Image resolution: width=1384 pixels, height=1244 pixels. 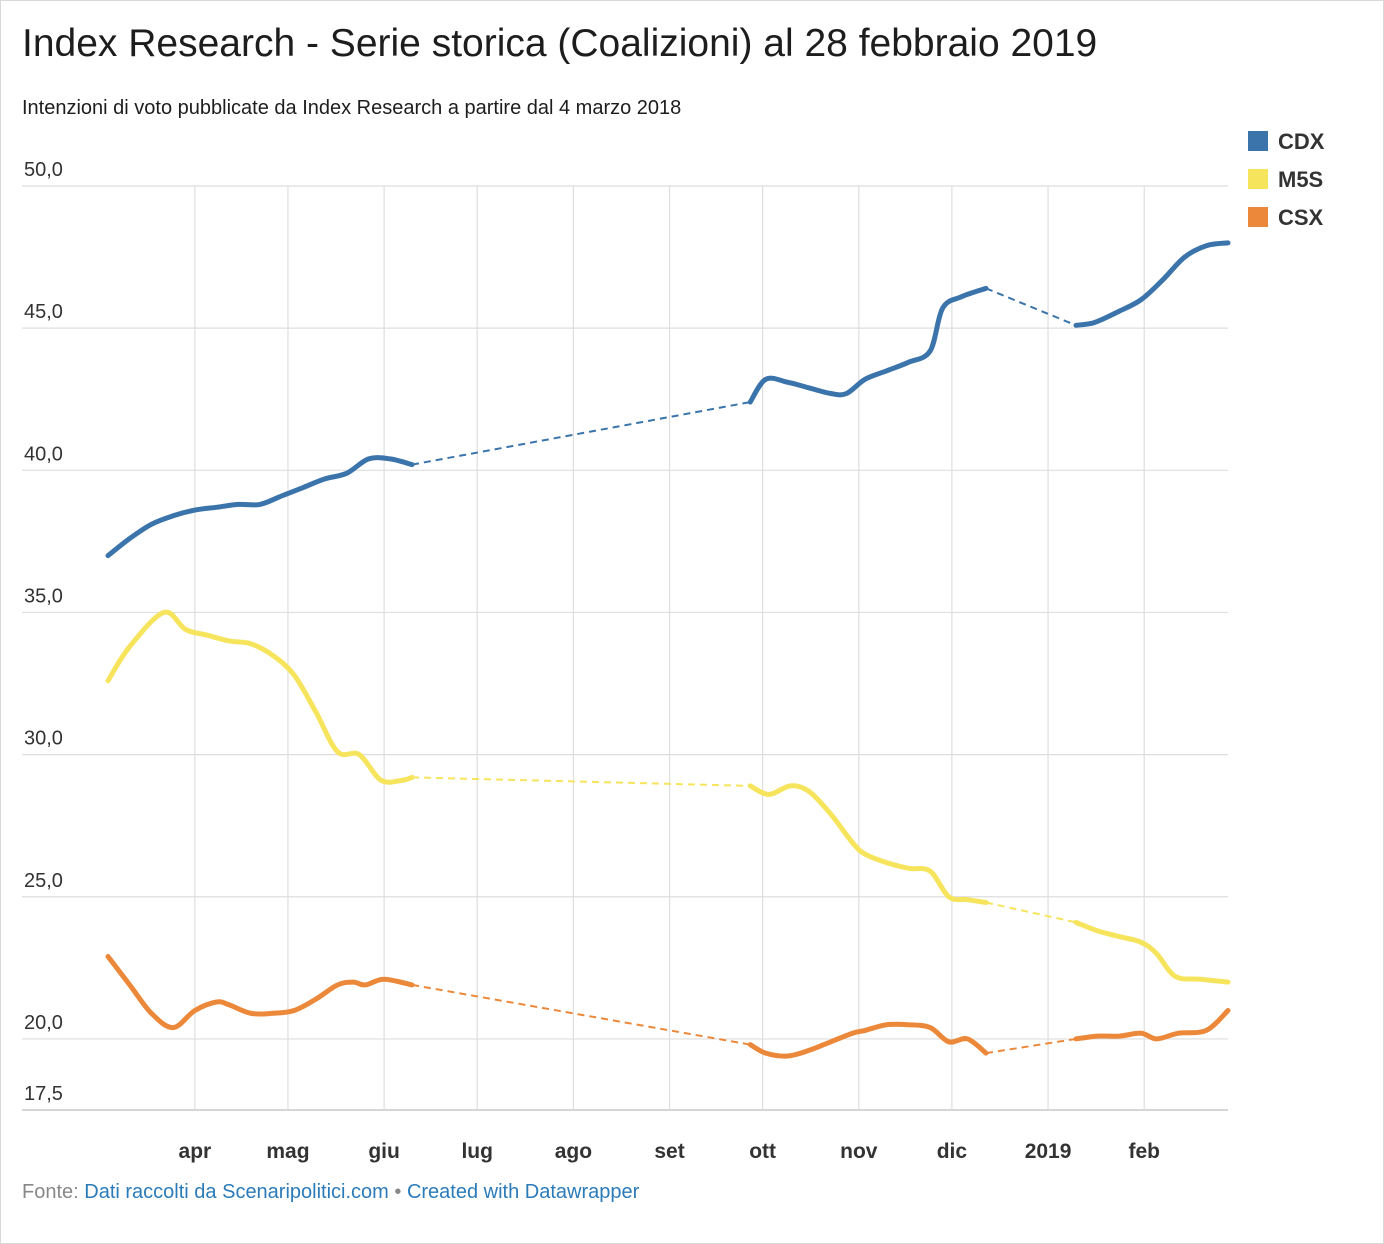 I want to click on y-tick-label: 17,5, so click(x=43, y=1094).